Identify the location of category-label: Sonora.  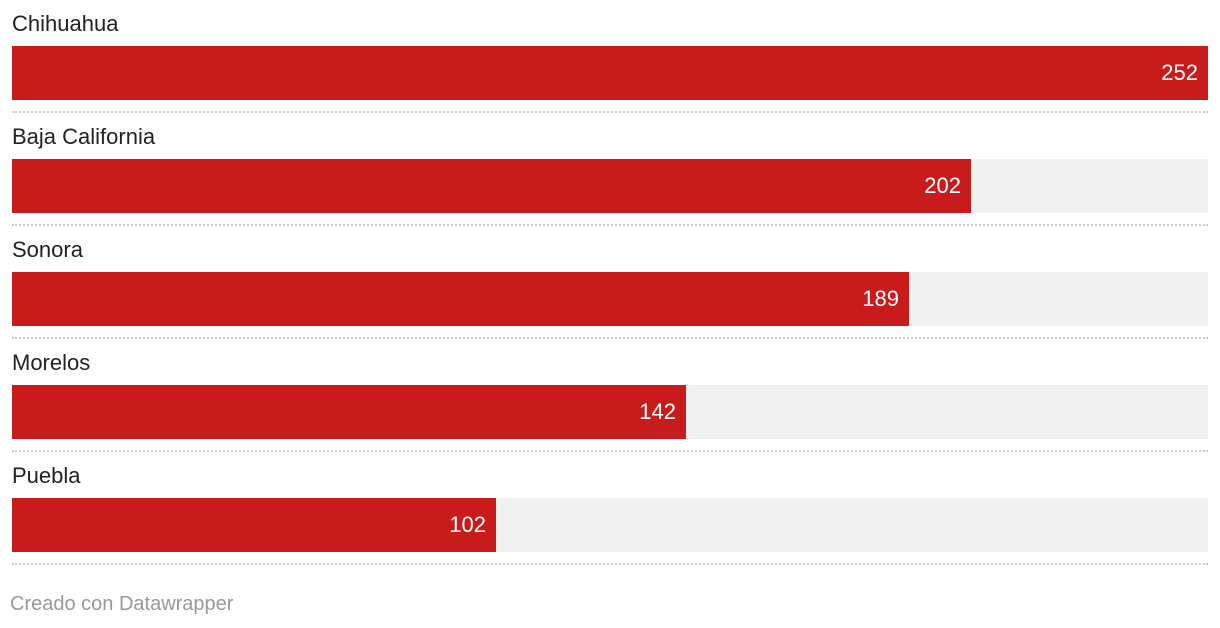
(47, 249).